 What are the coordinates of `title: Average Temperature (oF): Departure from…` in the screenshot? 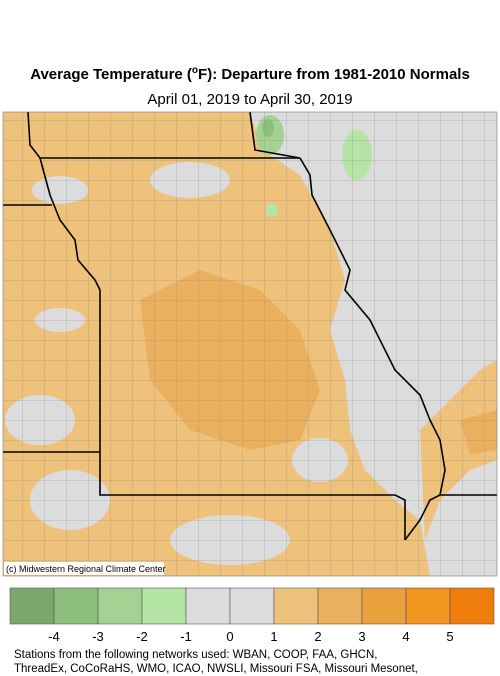 It's located at (250, 74).